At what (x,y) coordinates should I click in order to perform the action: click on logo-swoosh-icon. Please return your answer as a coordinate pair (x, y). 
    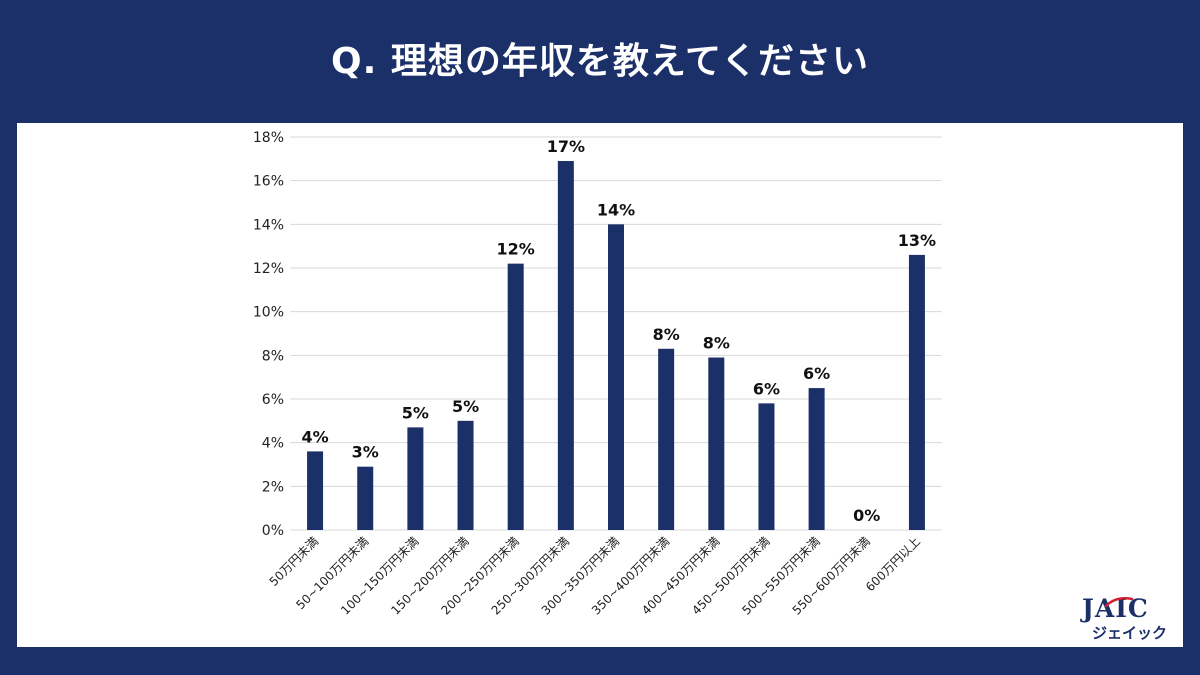
    Looking at the image, I should click on (1119, 602).